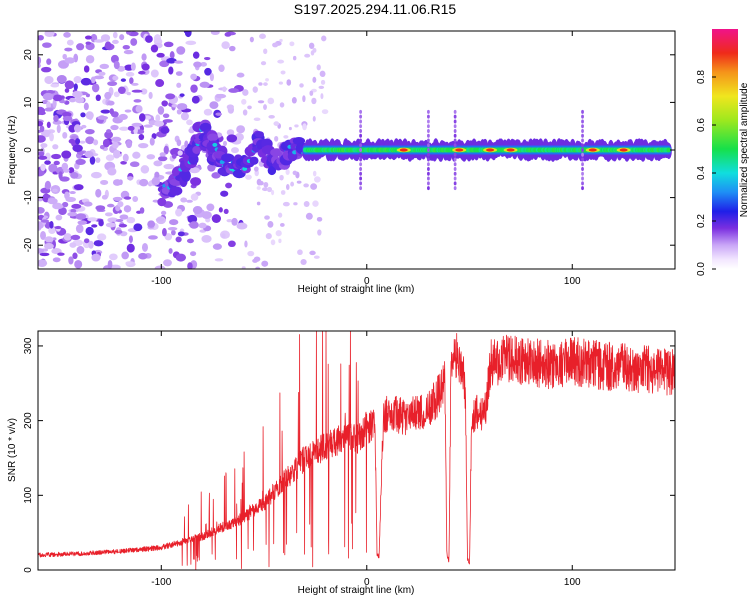  I want to click on colorbar-tick-label: 0.2, so click(701, 221).